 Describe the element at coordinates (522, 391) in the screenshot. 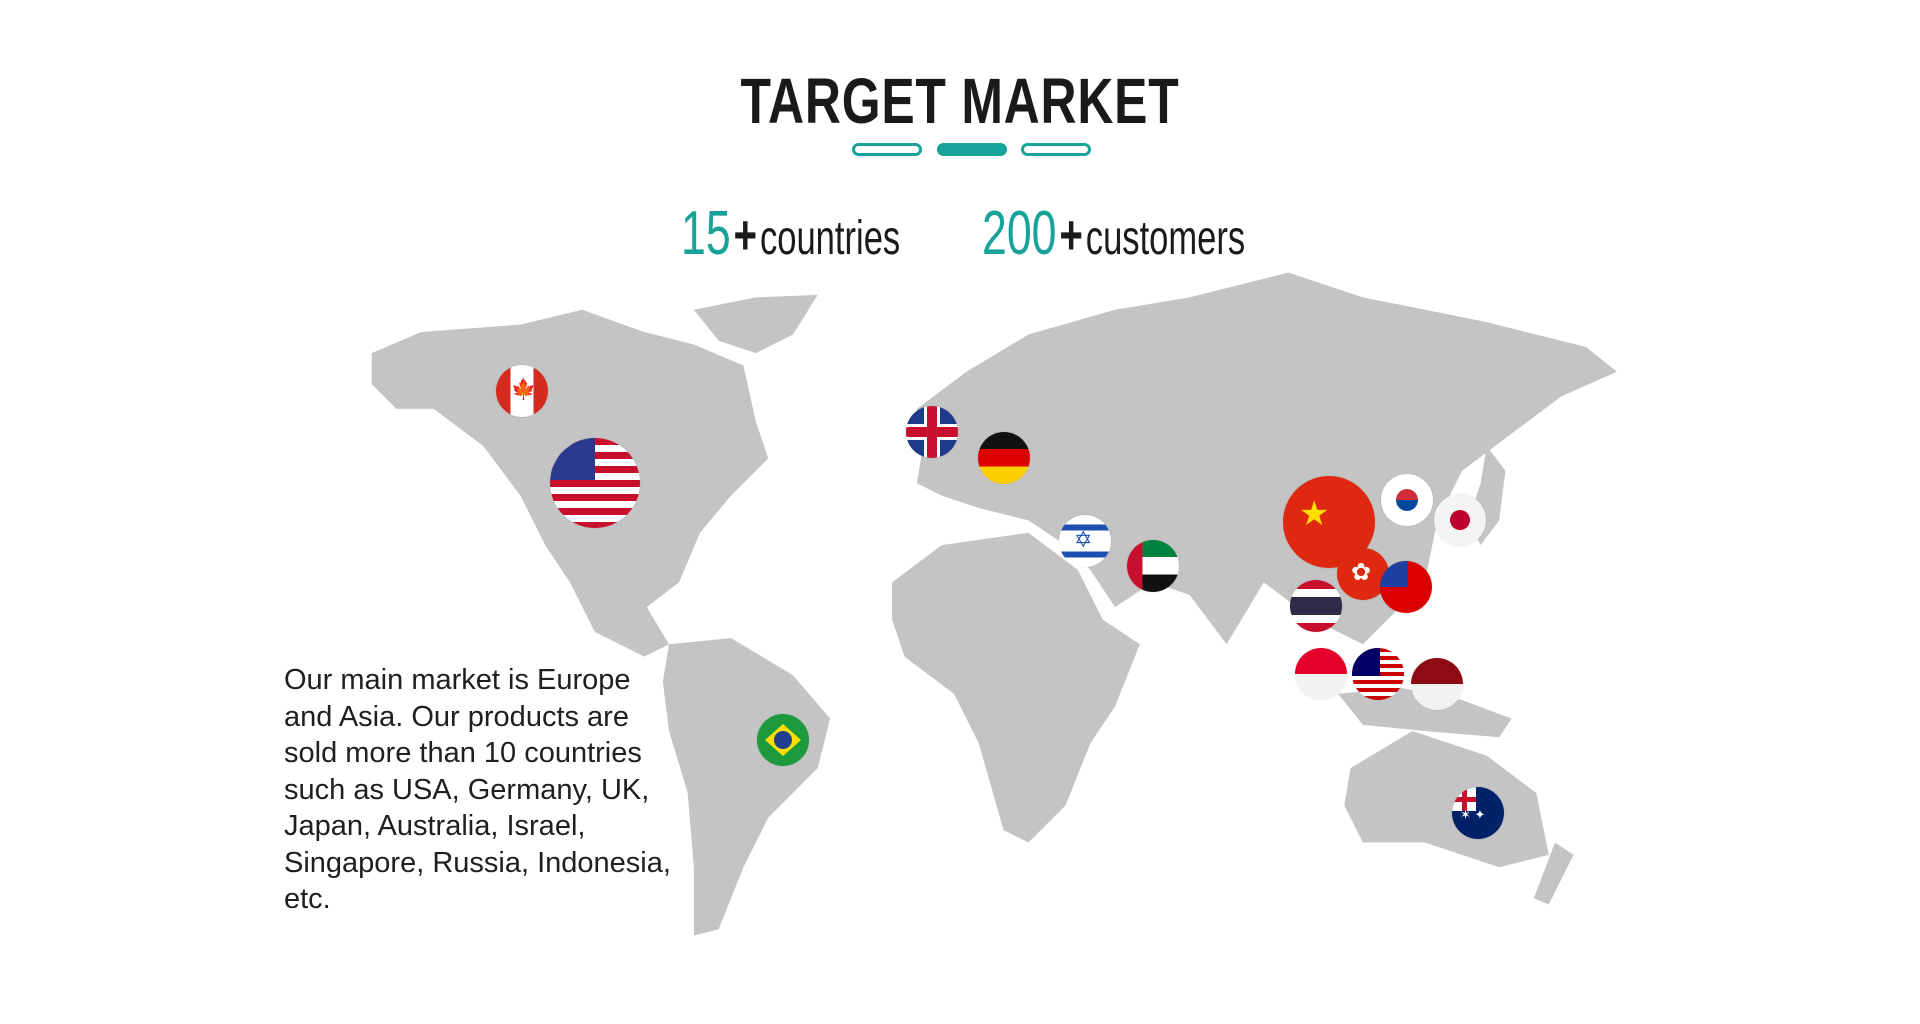

I see `flag-canada-icon` at that location.